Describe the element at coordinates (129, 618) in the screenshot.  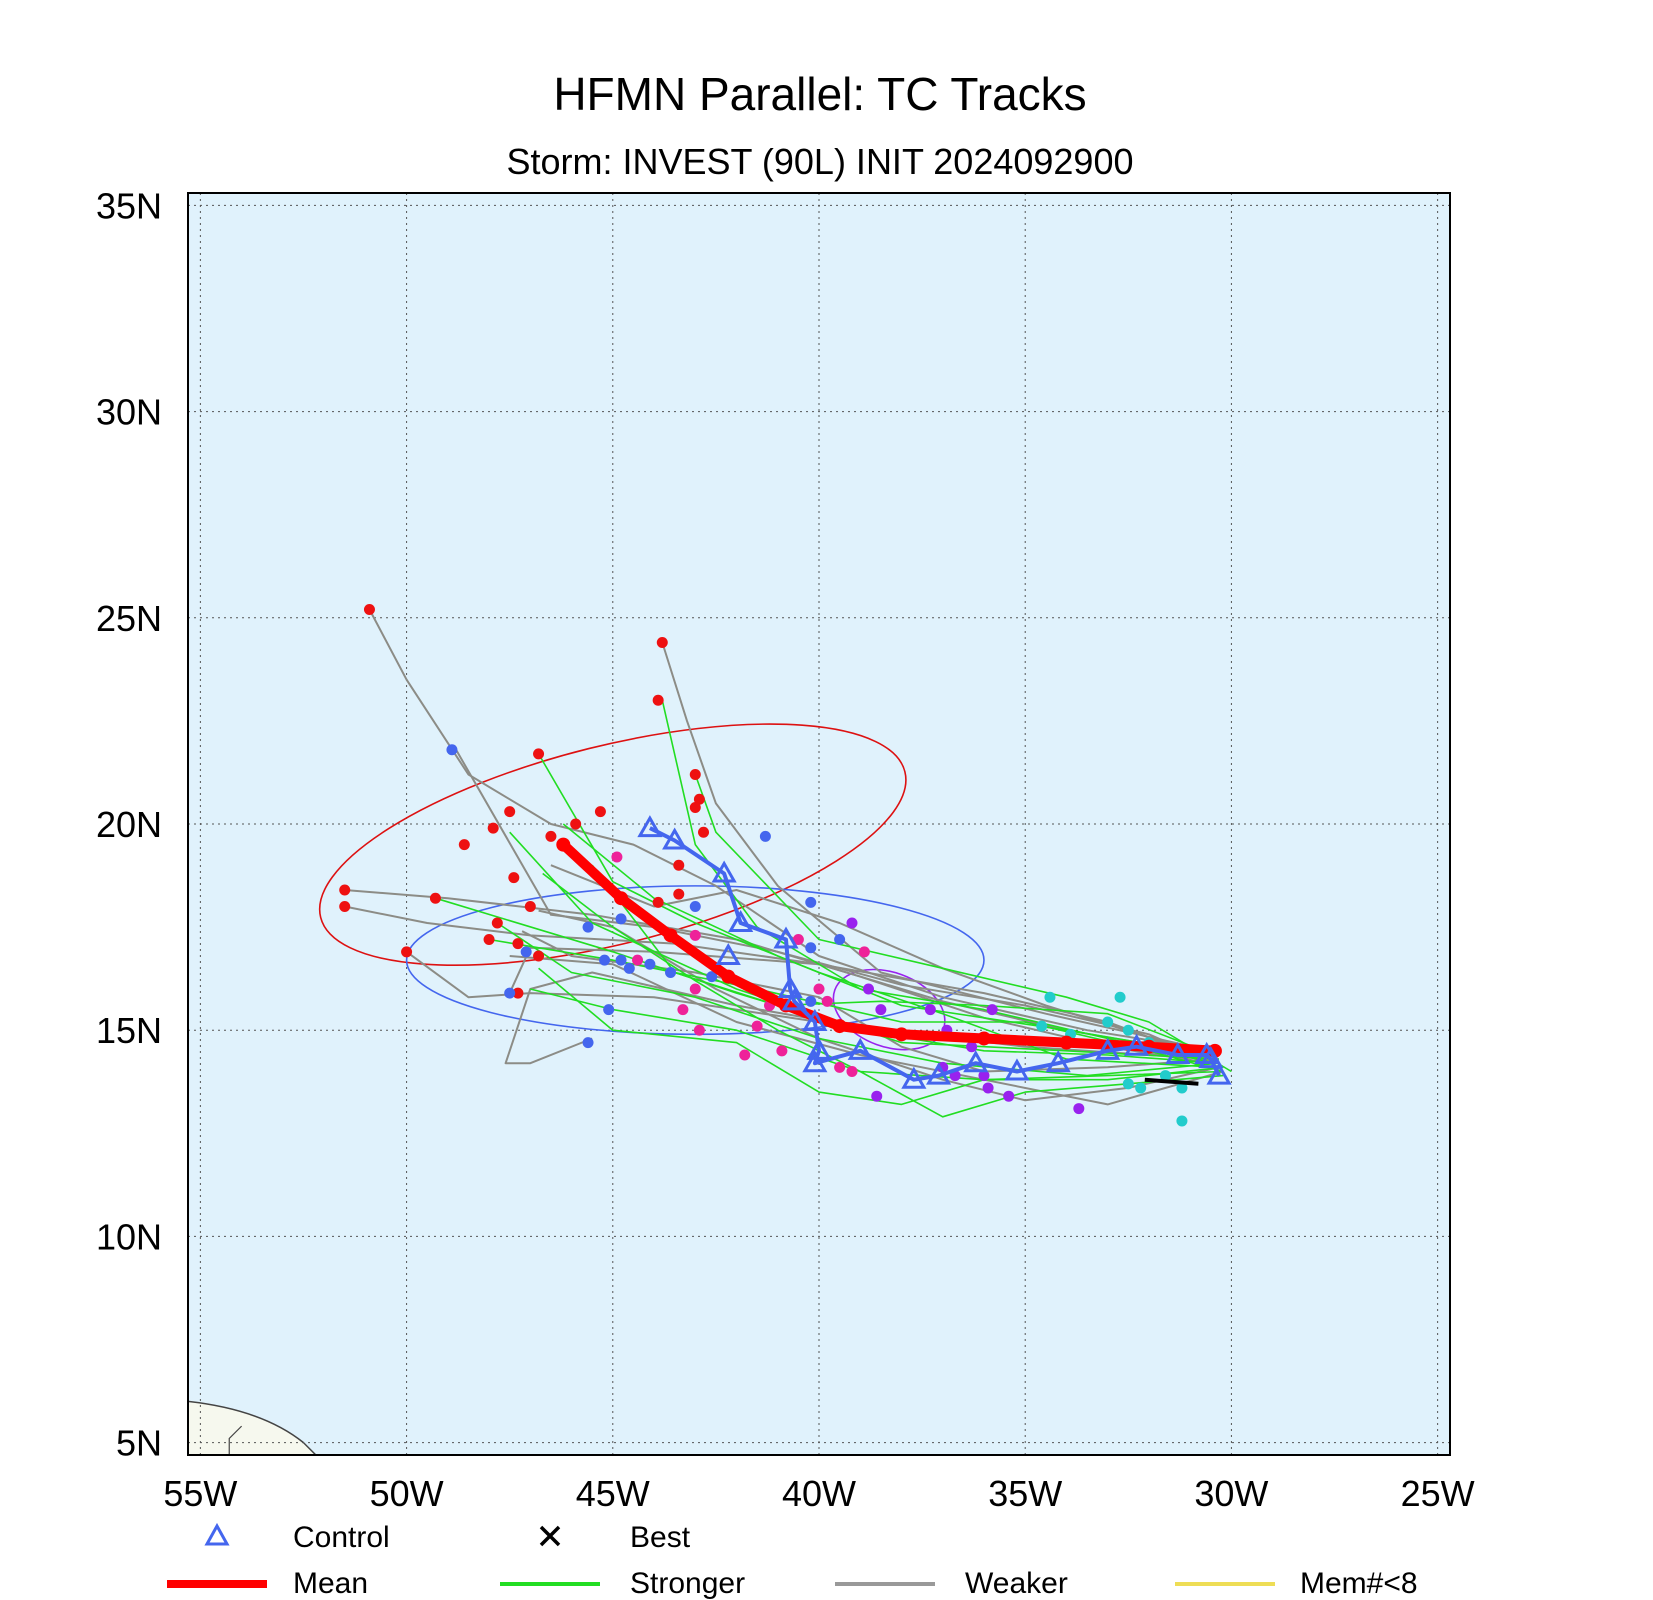
I see `y-tick-label: 25N` at that location.